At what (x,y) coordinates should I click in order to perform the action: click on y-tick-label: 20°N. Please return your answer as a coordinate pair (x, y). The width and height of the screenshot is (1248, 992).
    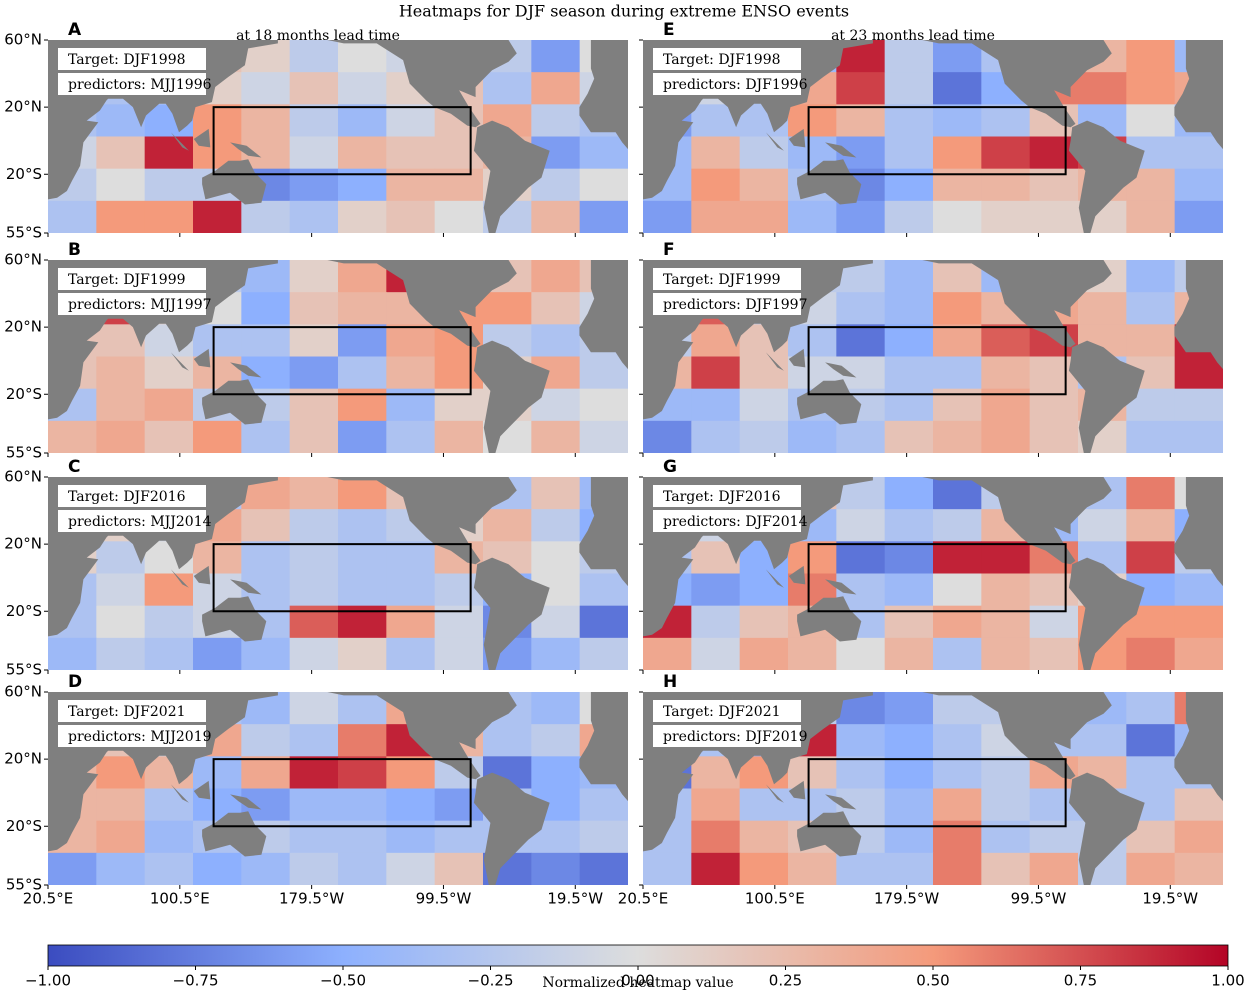
    Looking at the image, I should click on (23, 759).